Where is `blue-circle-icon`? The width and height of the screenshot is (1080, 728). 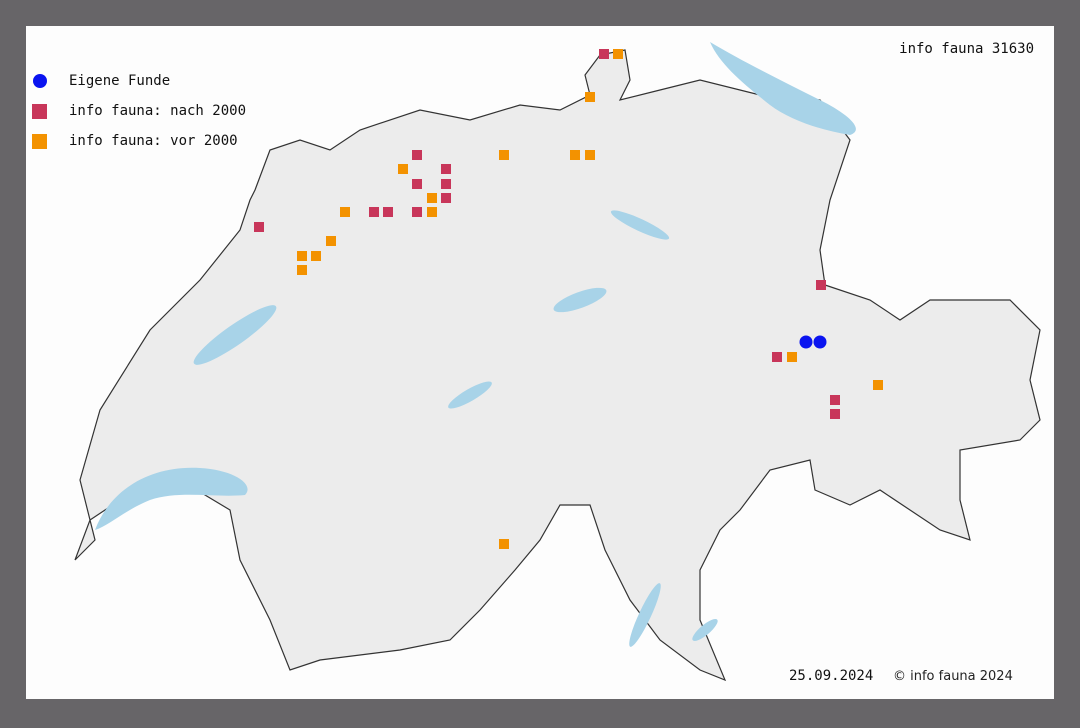 blue-circle-icon is located at coordinates (40, 81).